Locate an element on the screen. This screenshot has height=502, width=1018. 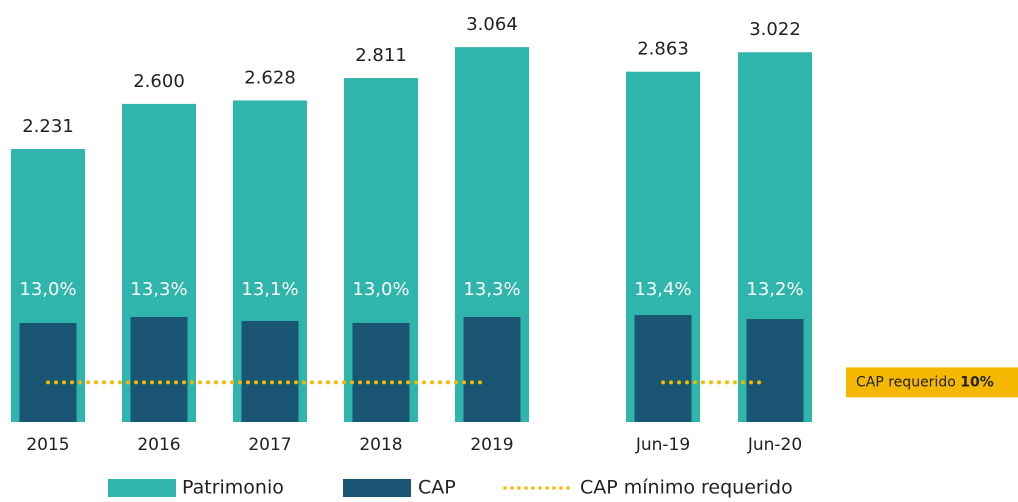
annotation-box is located at coordinates (932, 382).